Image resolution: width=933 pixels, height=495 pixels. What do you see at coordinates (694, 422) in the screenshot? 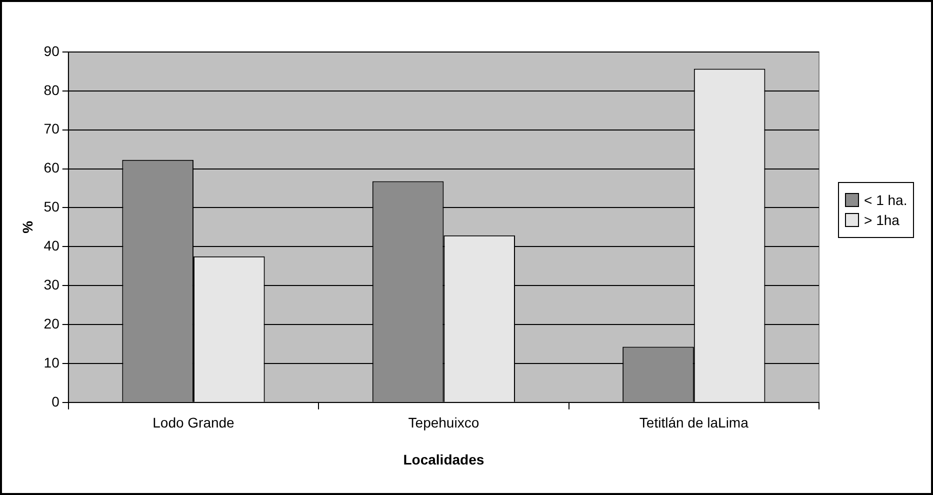
I see `x-tick-label: Tetitlán de laLima` at bounding box center [694, 422].